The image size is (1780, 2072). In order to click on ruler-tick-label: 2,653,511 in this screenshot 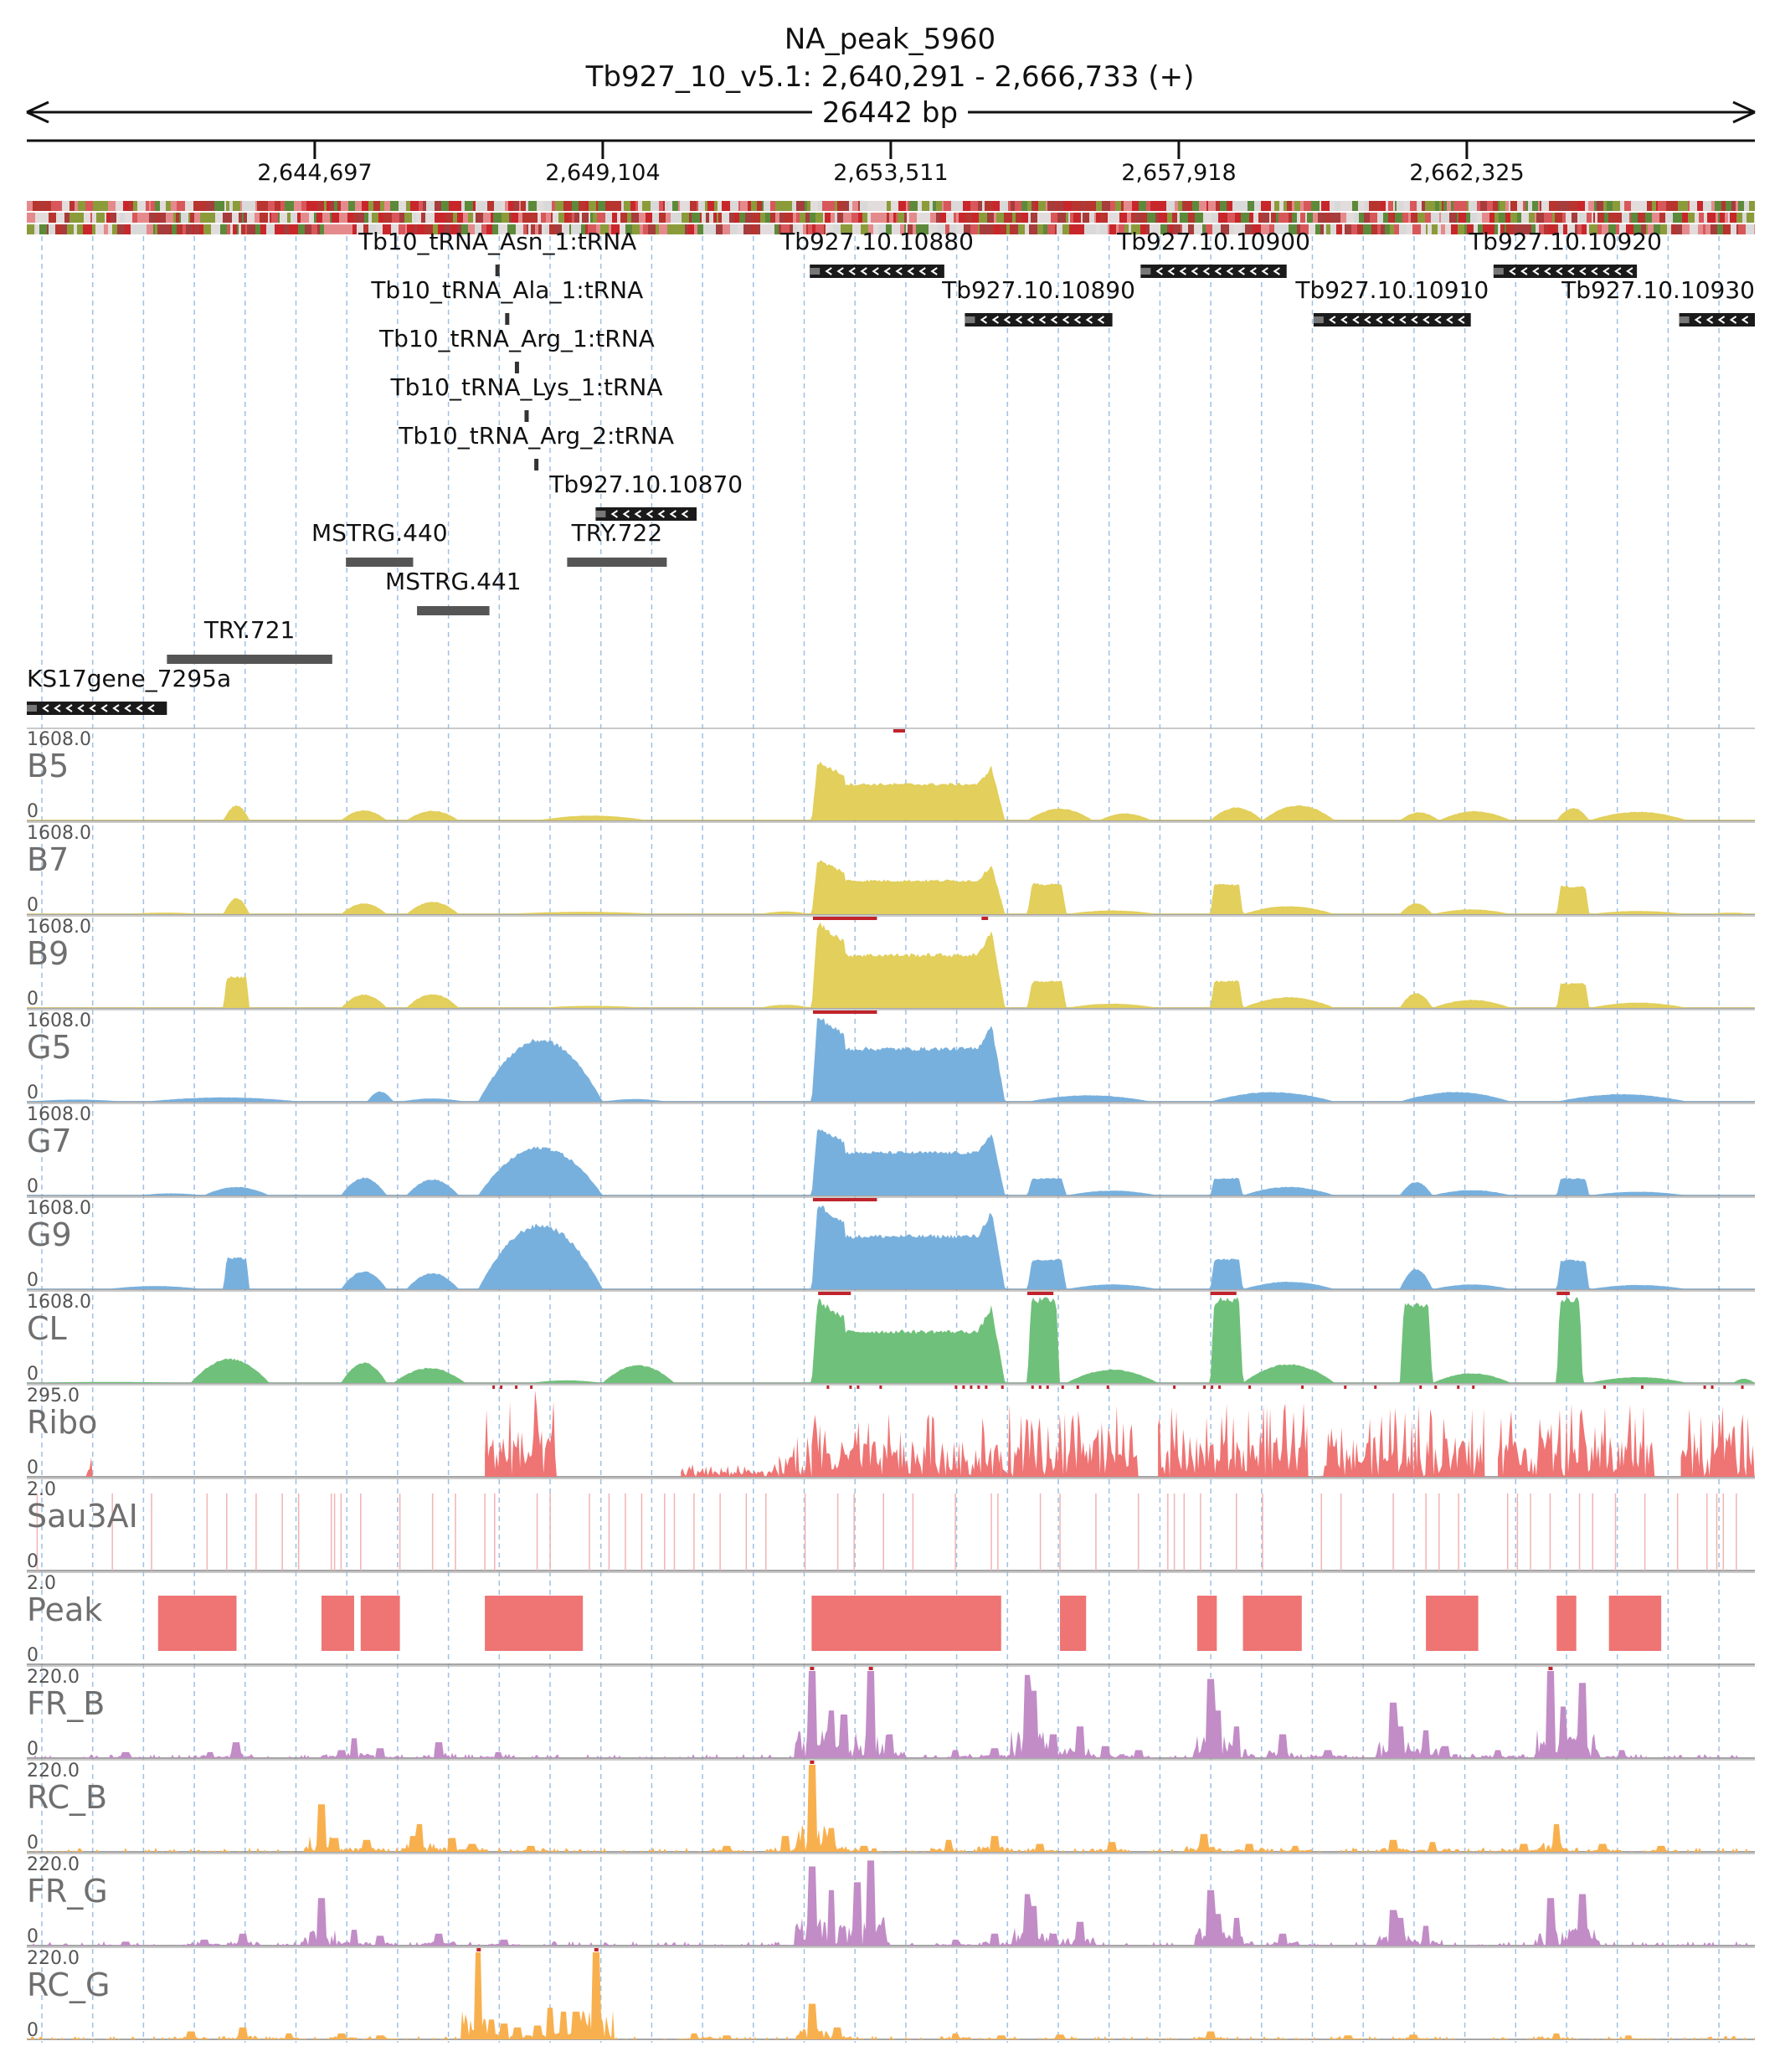, I will do `click(890, 173)`.